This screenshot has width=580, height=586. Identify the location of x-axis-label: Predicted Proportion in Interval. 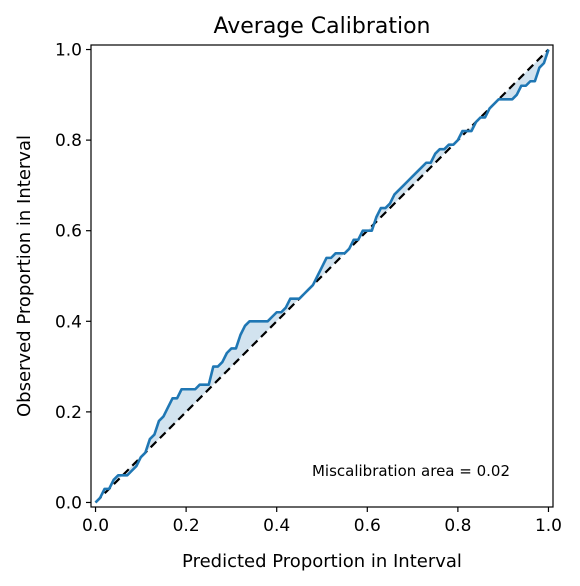
(322, 561).